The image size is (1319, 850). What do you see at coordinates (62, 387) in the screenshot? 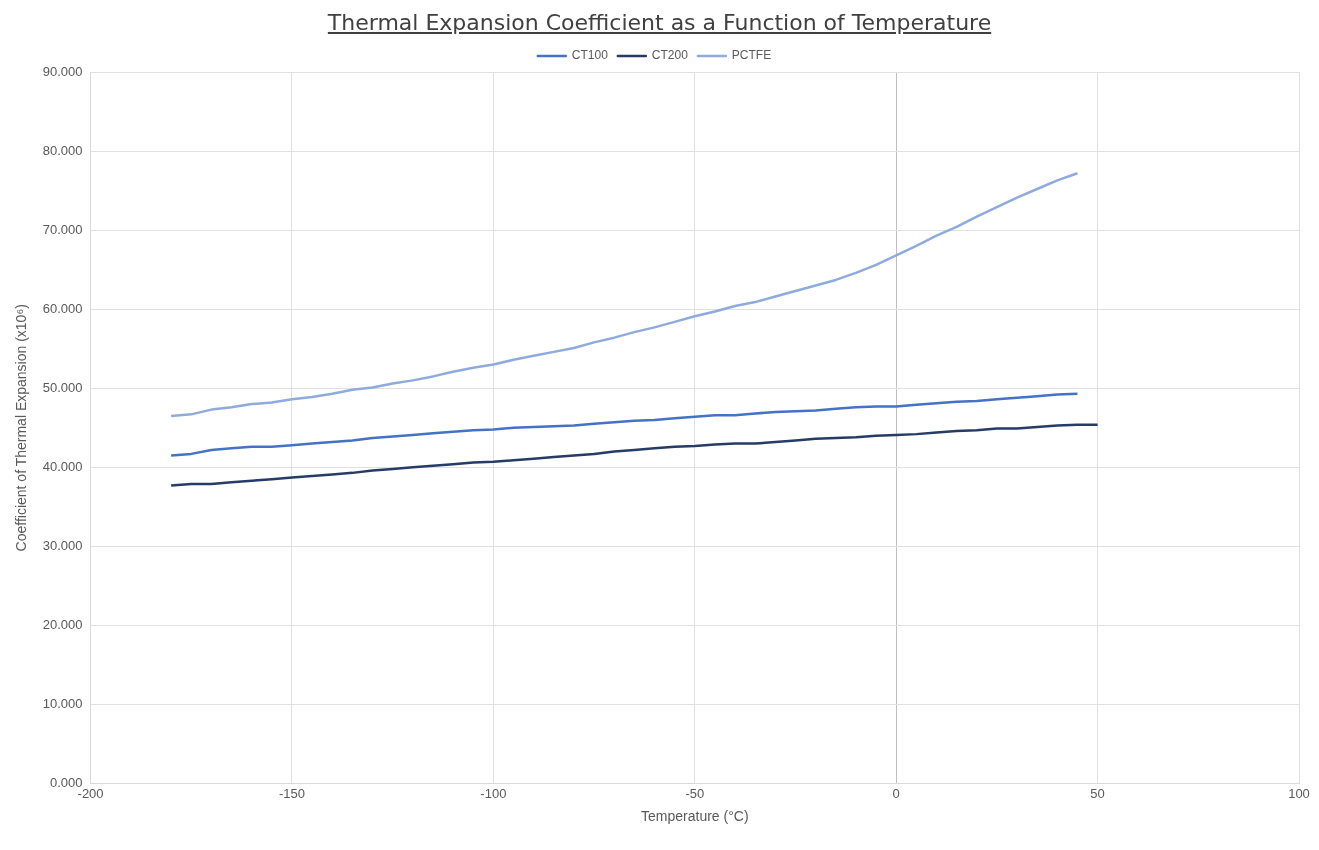
I see `y-tick-label: 50.000` at bounding box center [62, 387].